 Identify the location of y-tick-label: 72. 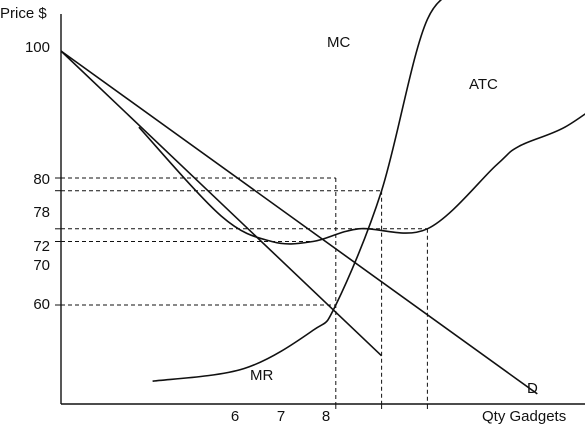
(41, 246).